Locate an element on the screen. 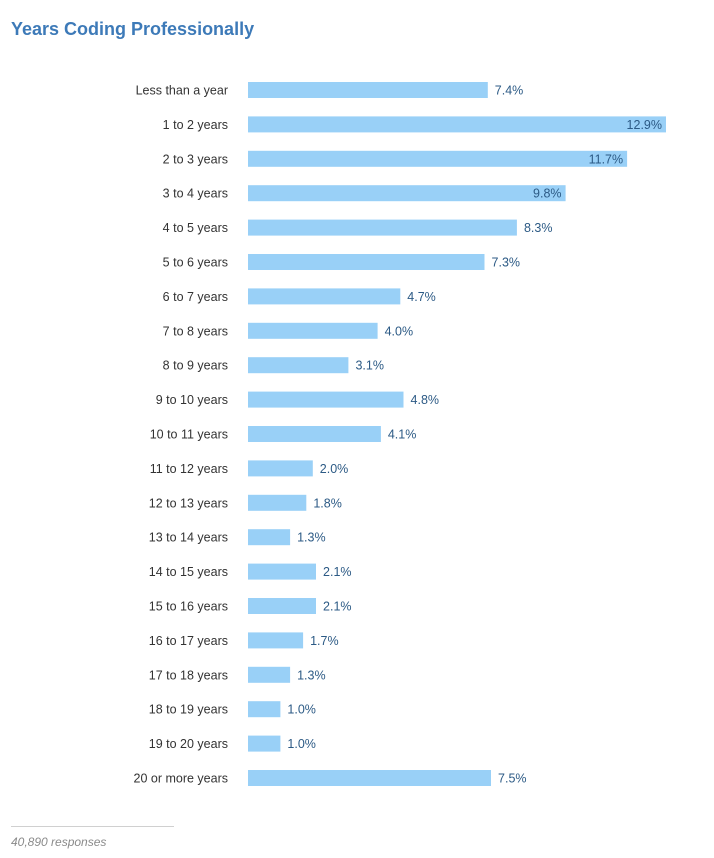 Image resolution: width=714 pixels, height=858 pixels. bar-row-2-to-3-years: 2 to 3 years 11.7% is located at coordinates (395, 158).